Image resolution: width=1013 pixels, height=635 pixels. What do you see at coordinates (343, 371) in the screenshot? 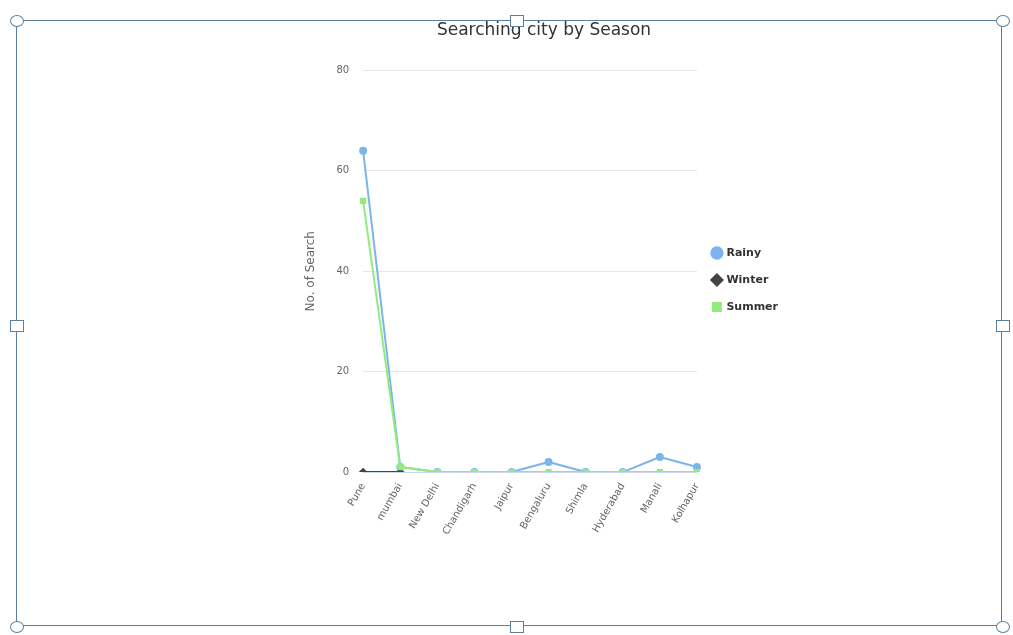
I see `y-tick-label: 20` at bounding box center [343, 371].